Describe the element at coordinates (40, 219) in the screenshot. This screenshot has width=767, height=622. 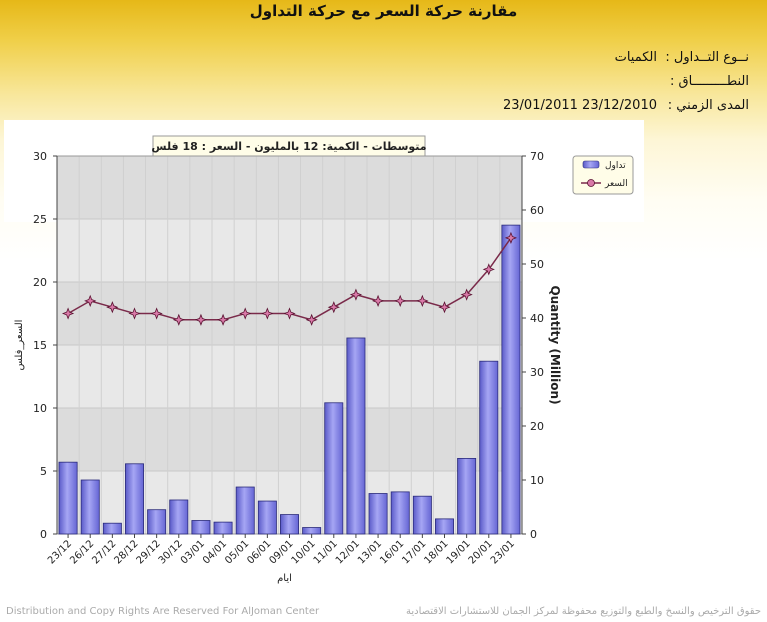
I see `left-axis-tick-label: 25` at that location.